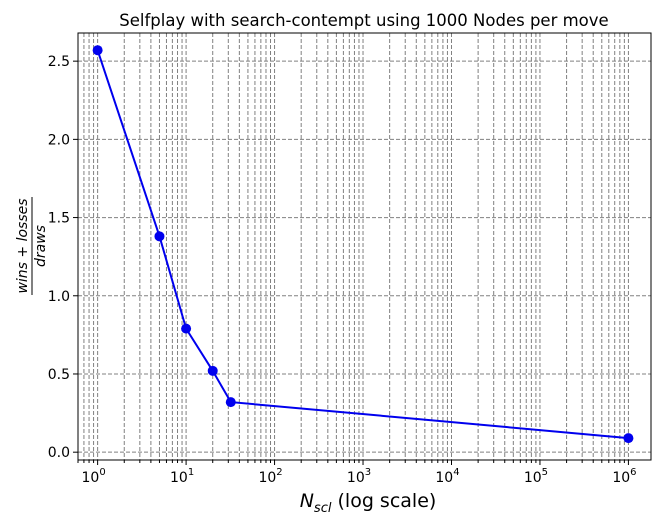  What do you see at coordinates (59, 62) in the screenshot?
I see `y-tick-label: 2.5` at bounding box center [59, 62].